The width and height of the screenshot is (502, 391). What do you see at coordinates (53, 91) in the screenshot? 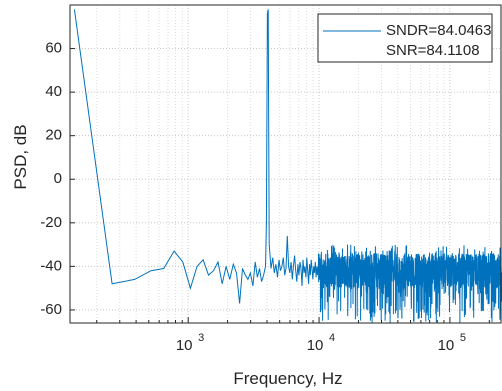
I see `y-tick-label: 40` at bounding box center [53, 91].